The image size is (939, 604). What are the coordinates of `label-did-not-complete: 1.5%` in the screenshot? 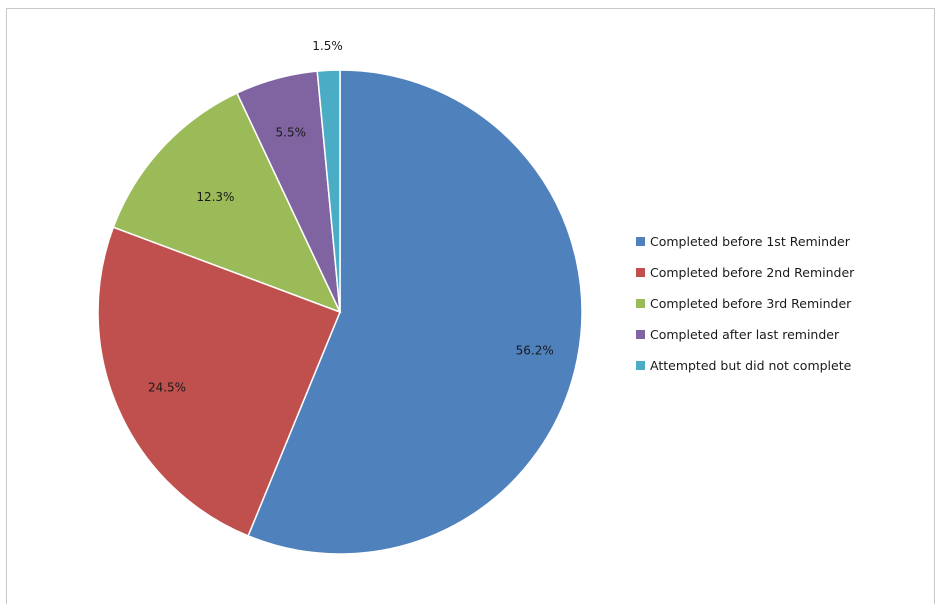 It's located at (327, 46).